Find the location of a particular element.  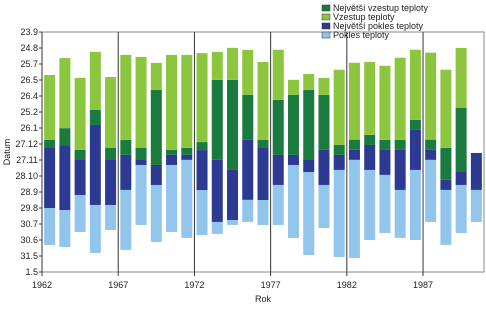

y-tick-label: 27.11 is located at coordinates (27, 160).